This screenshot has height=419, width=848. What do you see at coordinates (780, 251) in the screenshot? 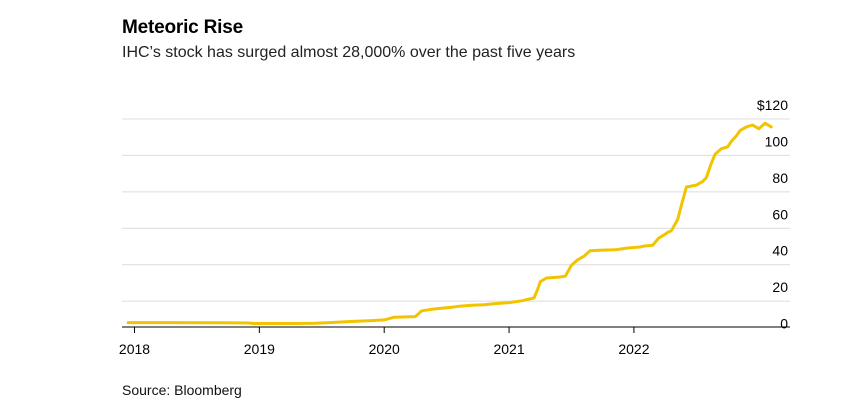
I see `y-tick-label: 40` at bounding box center [780, 251].